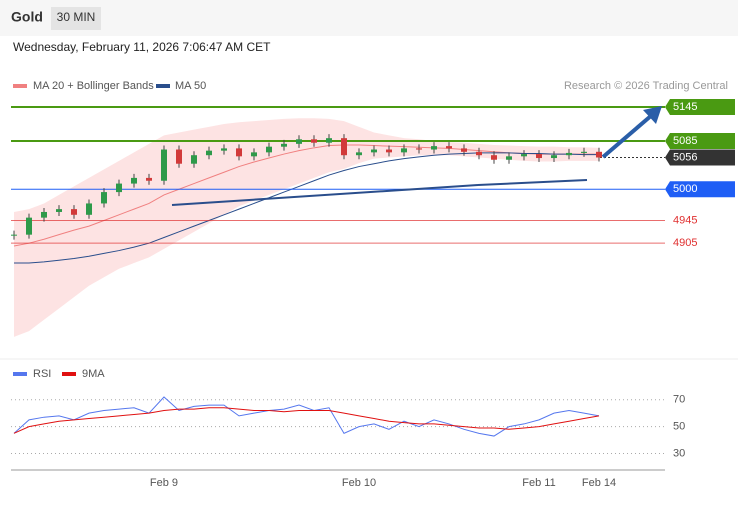  I want to click on arrow-head, so click(652, 115).